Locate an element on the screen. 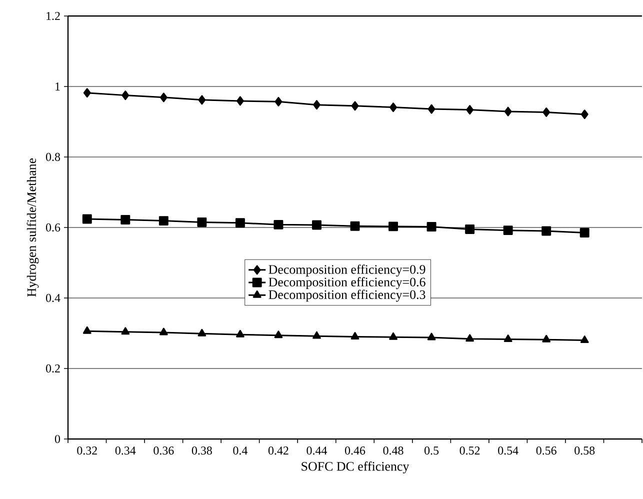 Image resolution: width=643 pixels, height=499 pixels. x-tick-label: 0.38 is located at coordinates (202, 450).